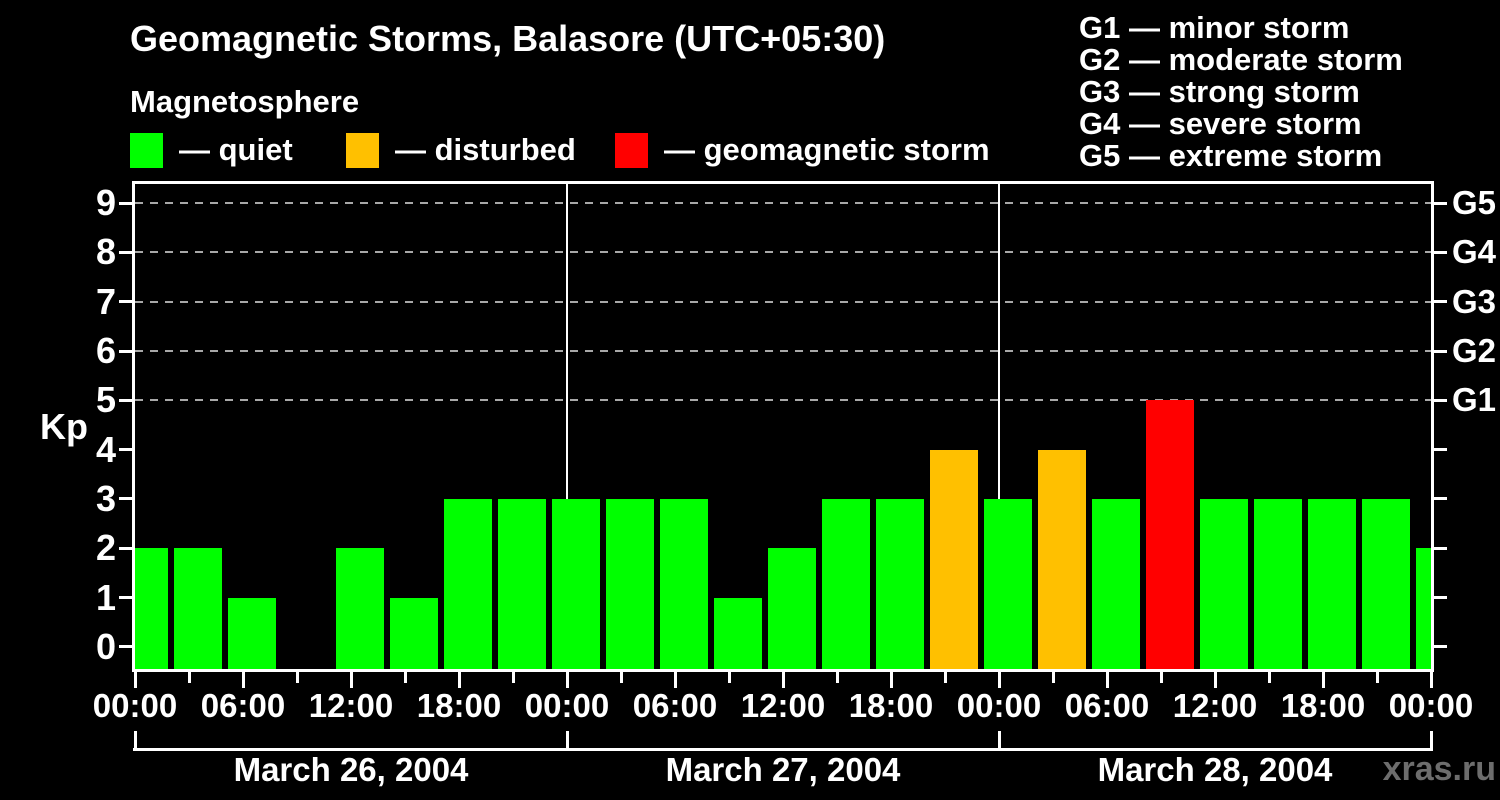  Describe the element at coordinates (236, 149) in the screenshot. I see `legend-label-quiet: — quiet` at that location.